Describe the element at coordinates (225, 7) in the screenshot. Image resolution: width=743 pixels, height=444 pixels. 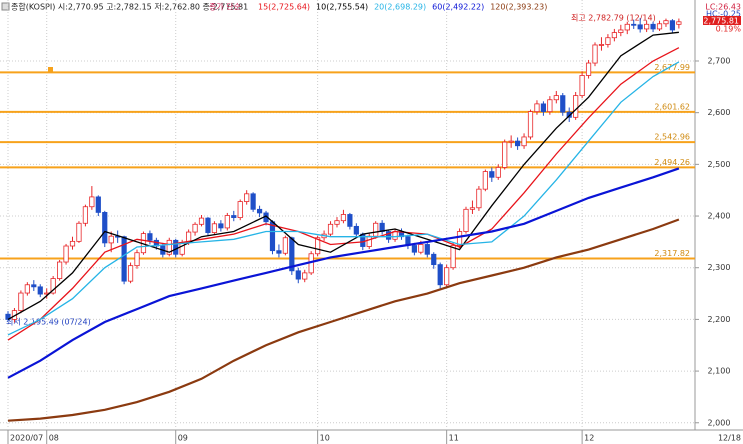
I see `legend-prefix: 종가 단순` at that location.